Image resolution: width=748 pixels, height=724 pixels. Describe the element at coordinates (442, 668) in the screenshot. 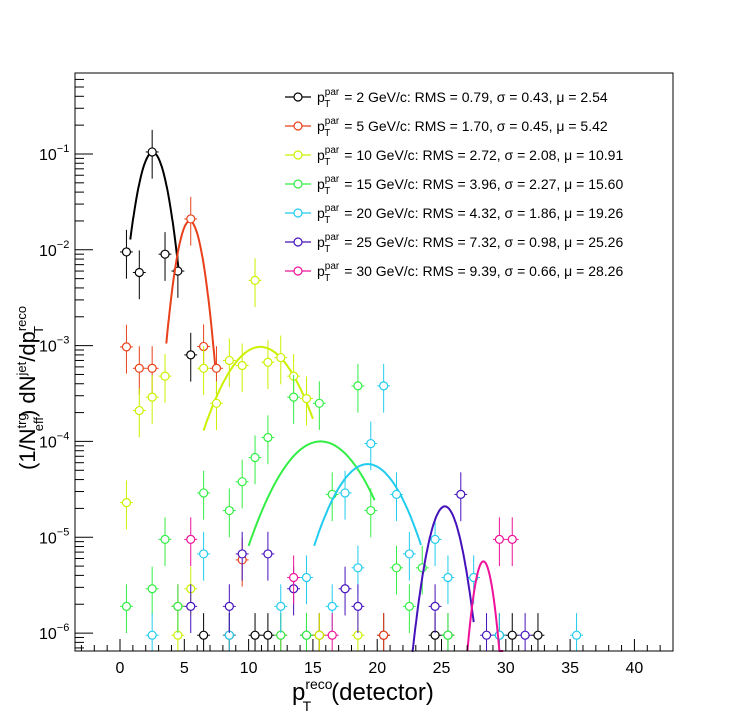

I see `x-tick-label: 25` at that location.